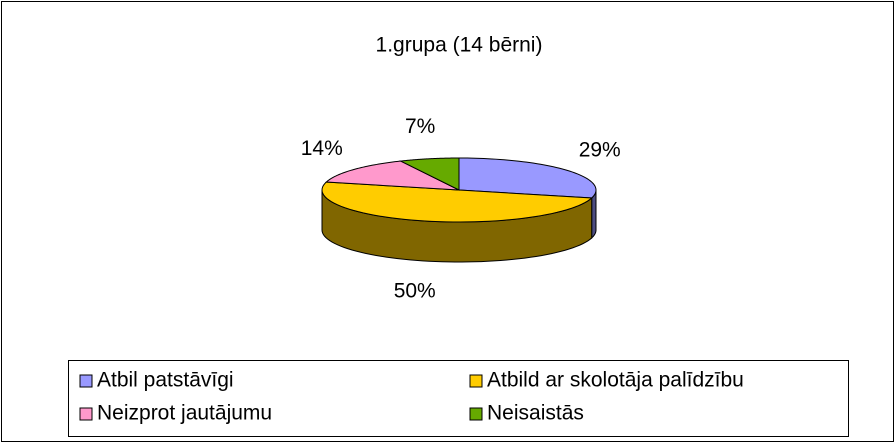 This screenshot has height=448, width=896. Describe the element at coordinates (535, 413) in the screenshot. I see `legend-label: Neisaistās` at that location.